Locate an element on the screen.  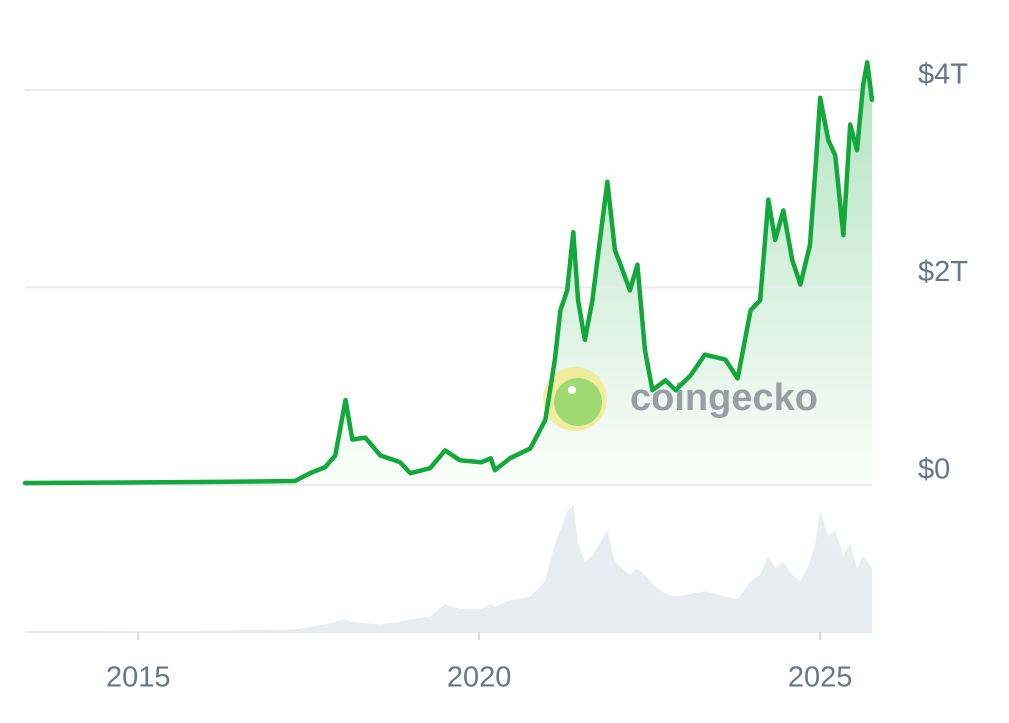
x-tick-label: 2020 is located at coordinates (479, 678).